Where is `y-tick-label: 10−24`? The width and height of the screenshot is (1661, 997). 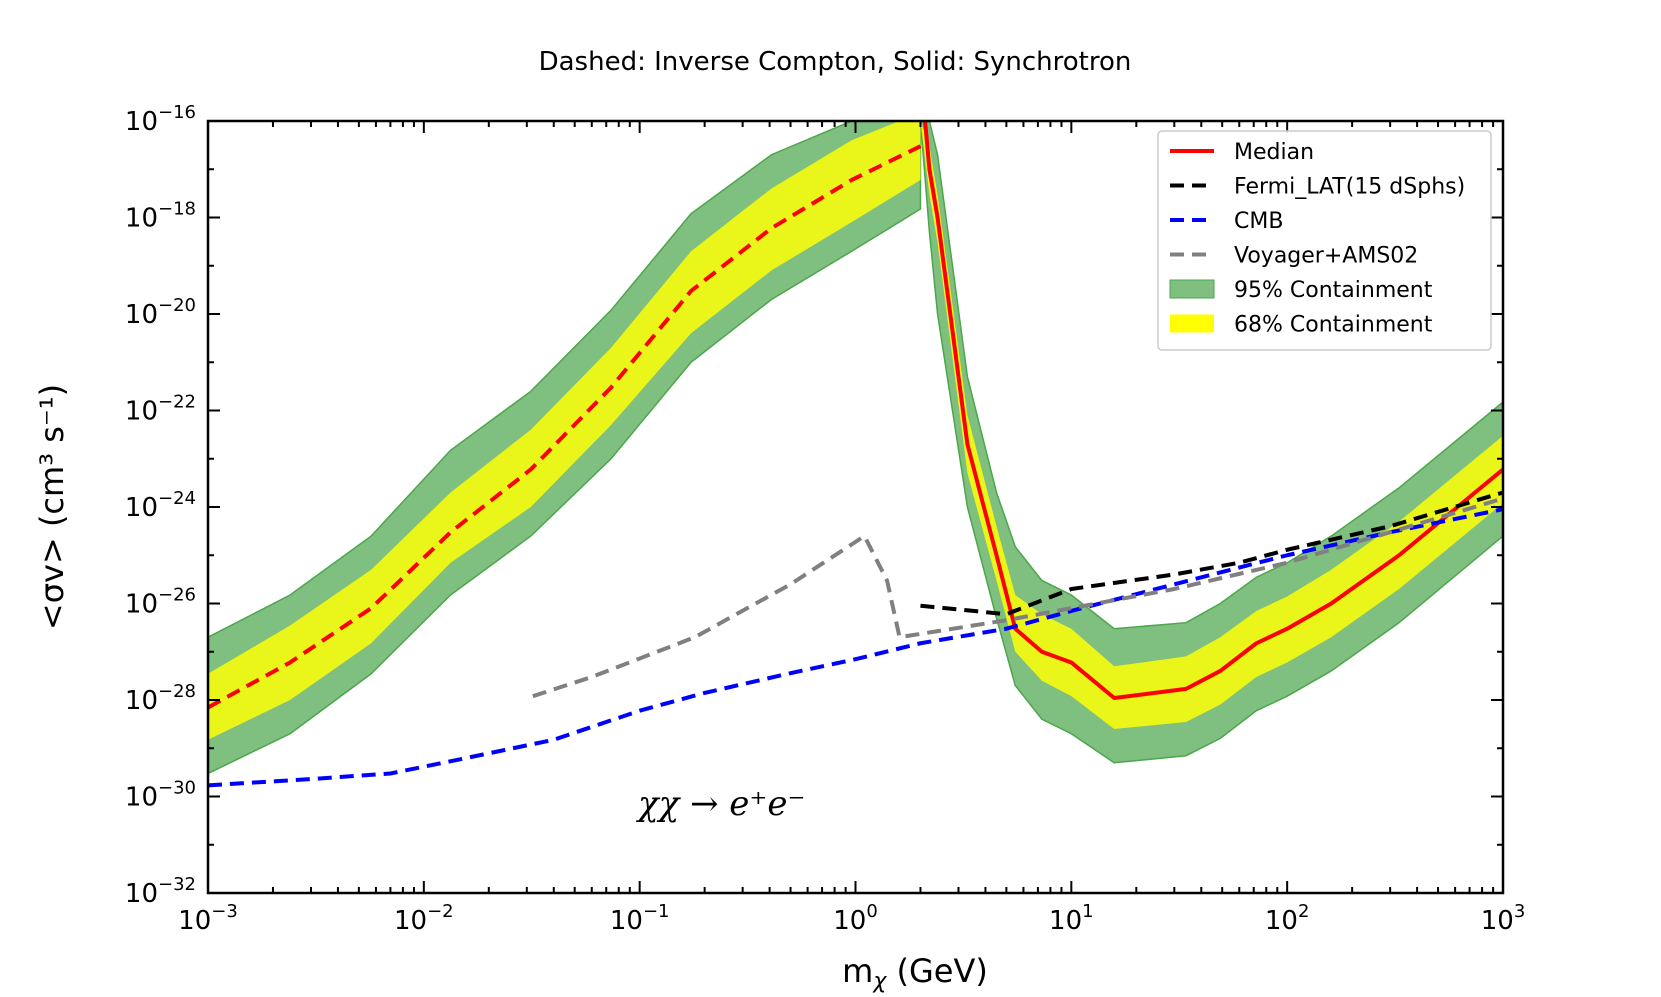 y-tick-label: 10−24 is located at coordinates (160, 505).